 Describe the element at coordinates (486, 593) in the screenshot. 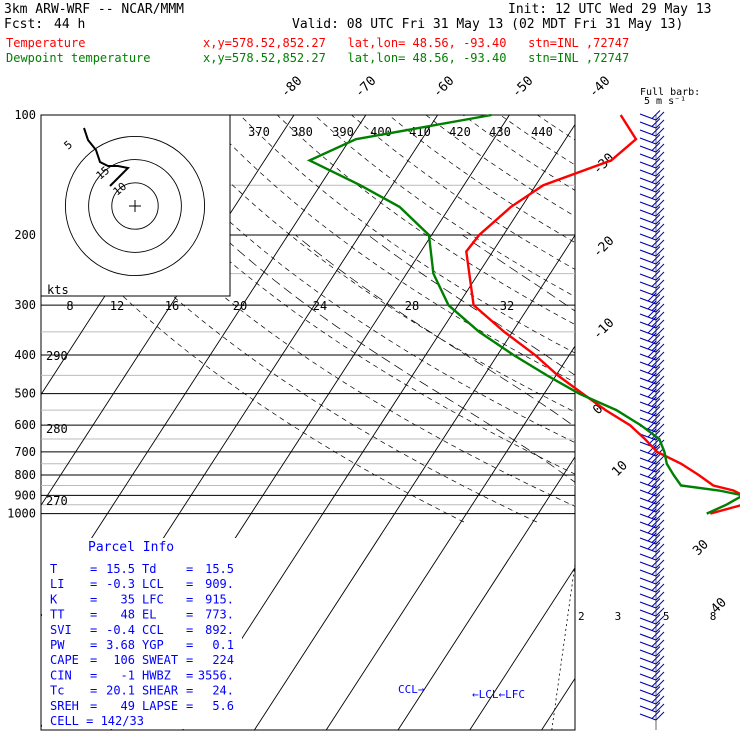

I see `isotherm--30` at that location.